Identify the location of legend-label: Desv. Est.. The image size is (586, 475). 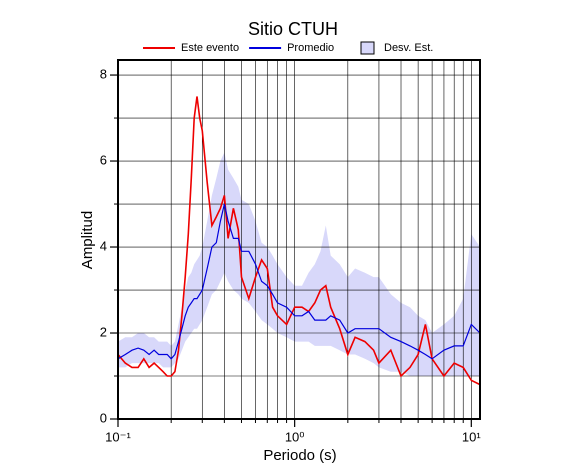
(408, 48).